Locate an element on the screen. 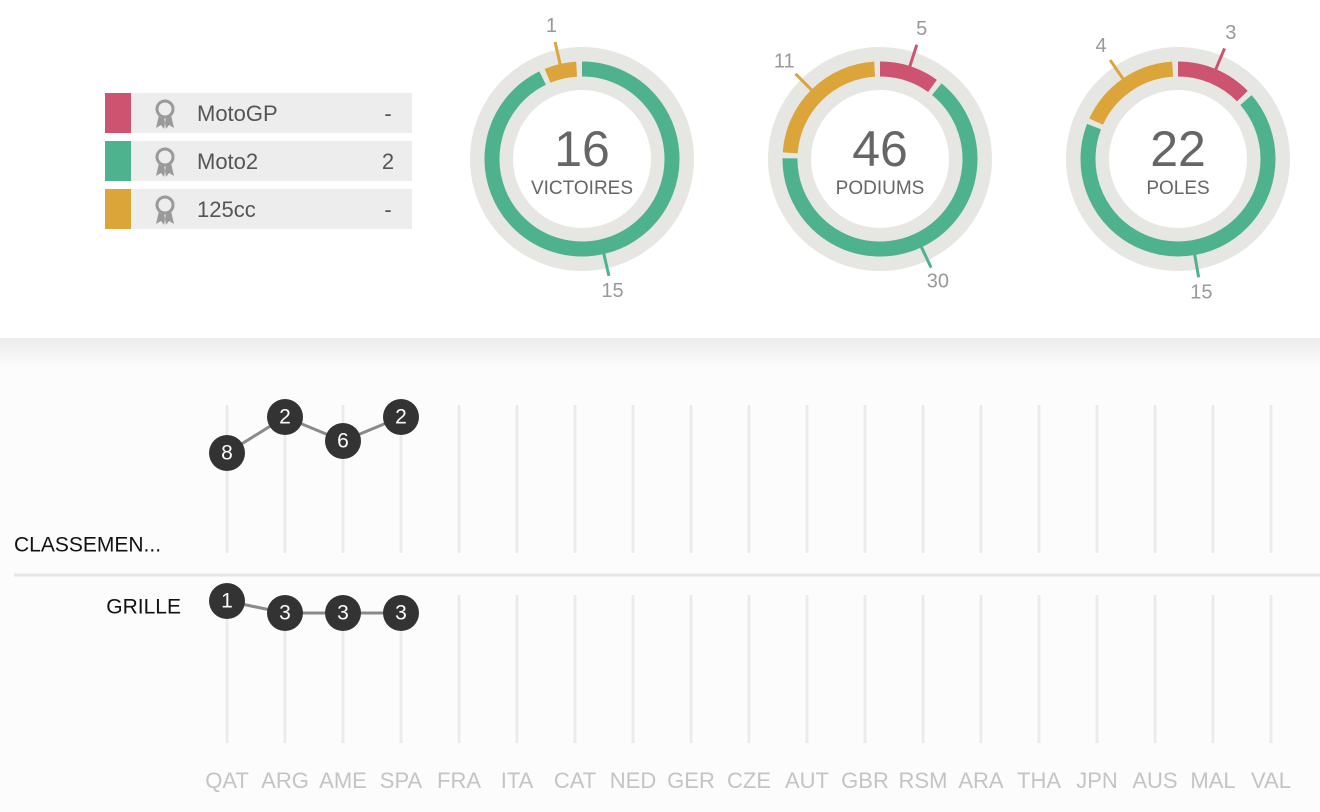  legend-label: MotoGP is located at coordinates (237, 113).